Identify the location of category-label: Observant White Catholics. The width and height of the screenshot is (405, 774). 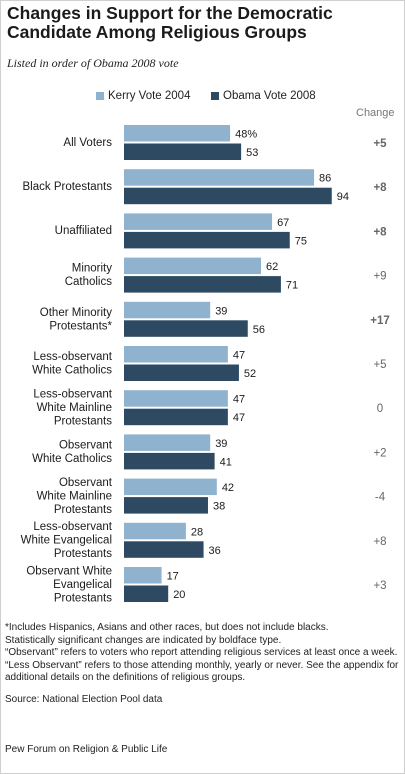
(72, 452).